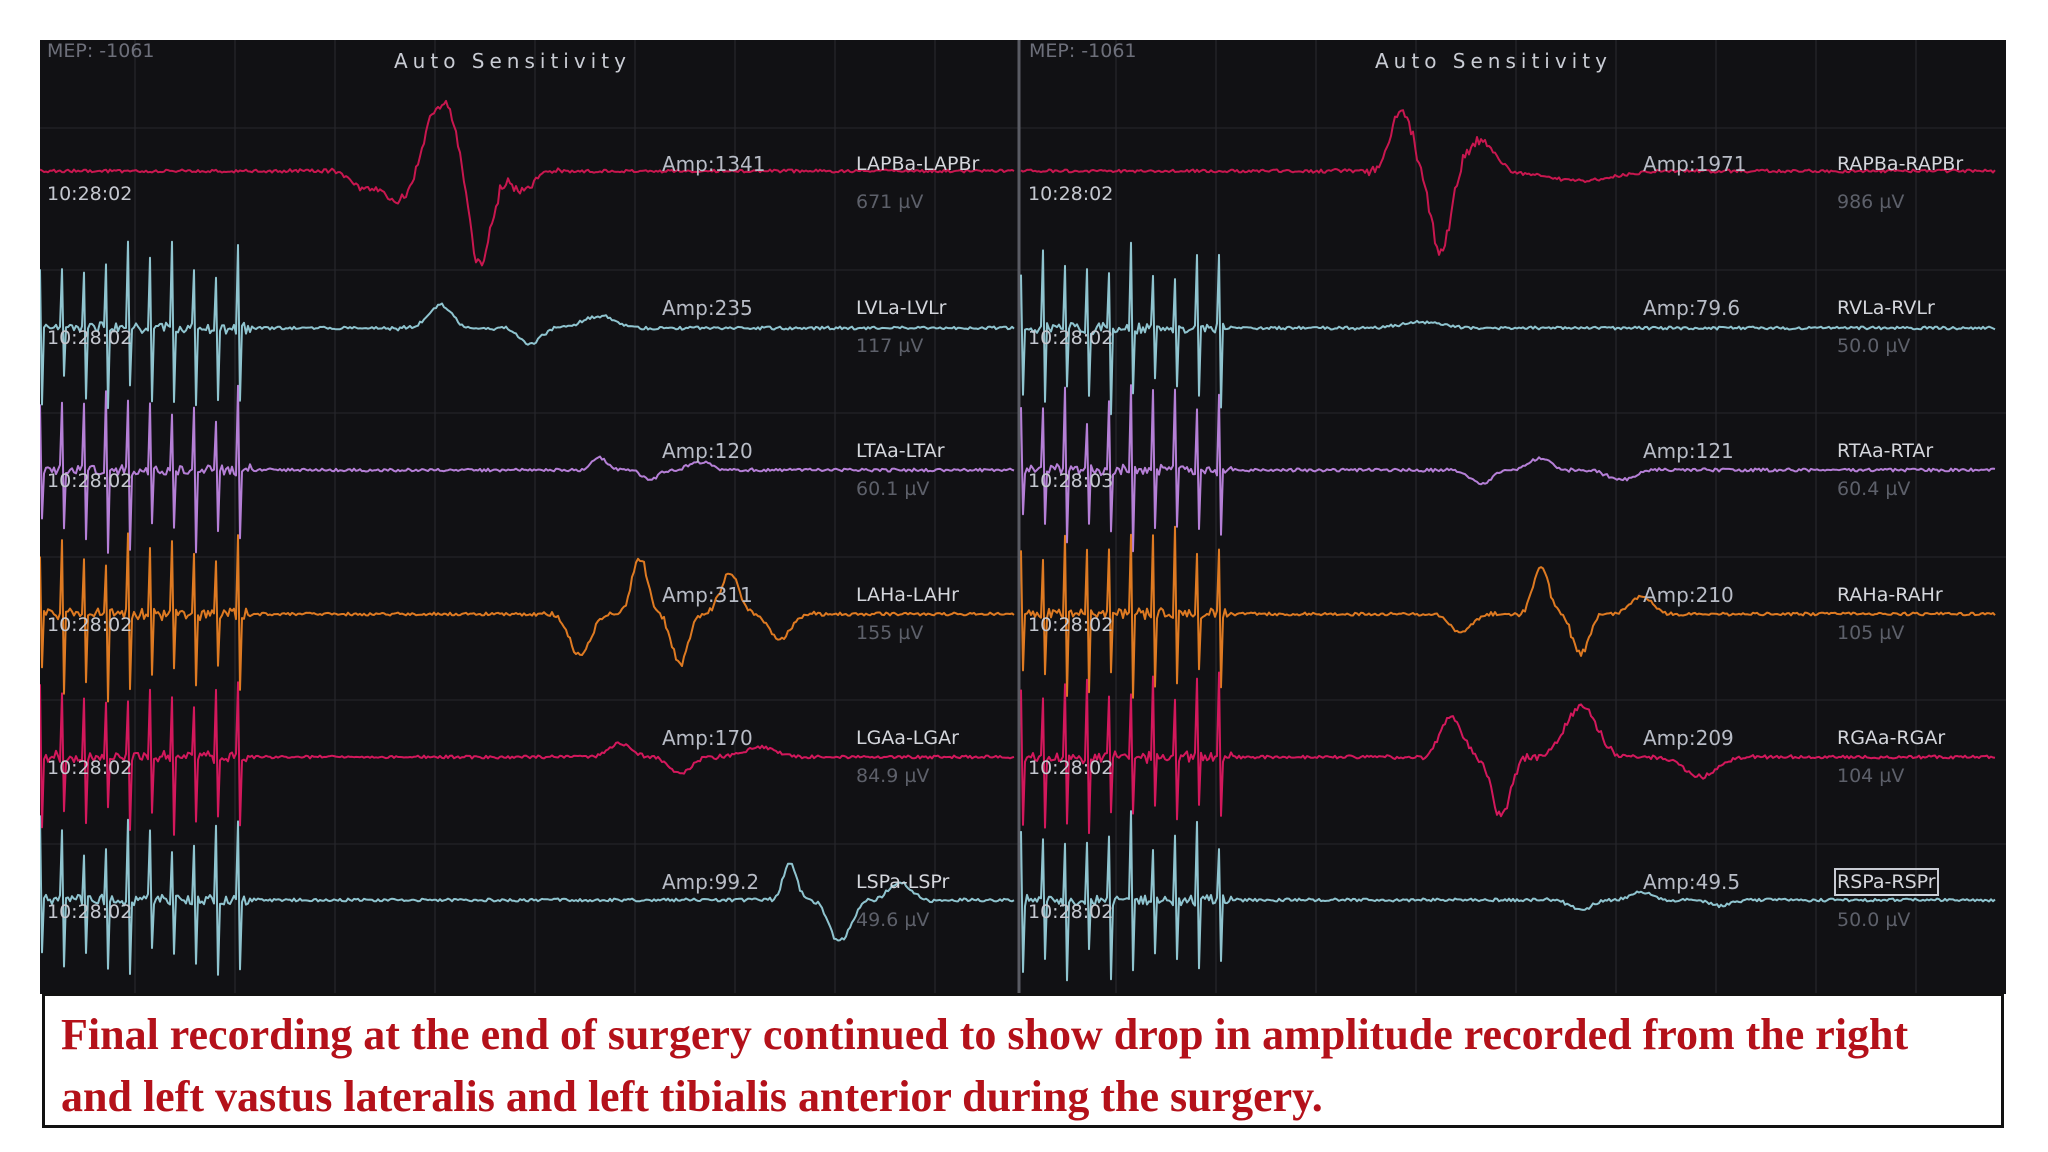 This screenshot has height=1152, width=2048. Describe the element at coordinates (901, 308) in the screenshot. I see `channel-label: LVLa-LVLr` at that location.